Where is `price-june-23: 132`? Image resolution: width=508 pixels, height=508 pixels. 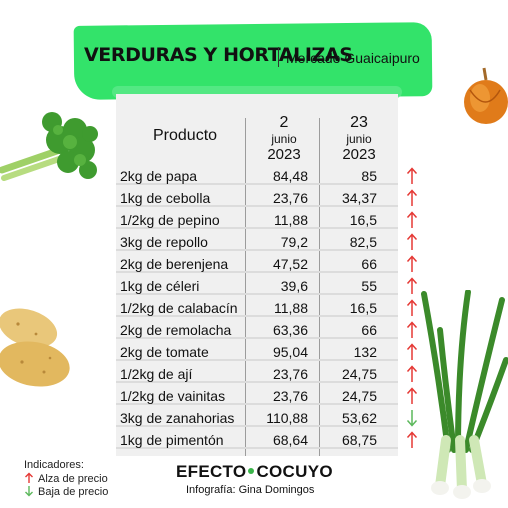
price-june-23: 132 is located at coordinates (365, 352).